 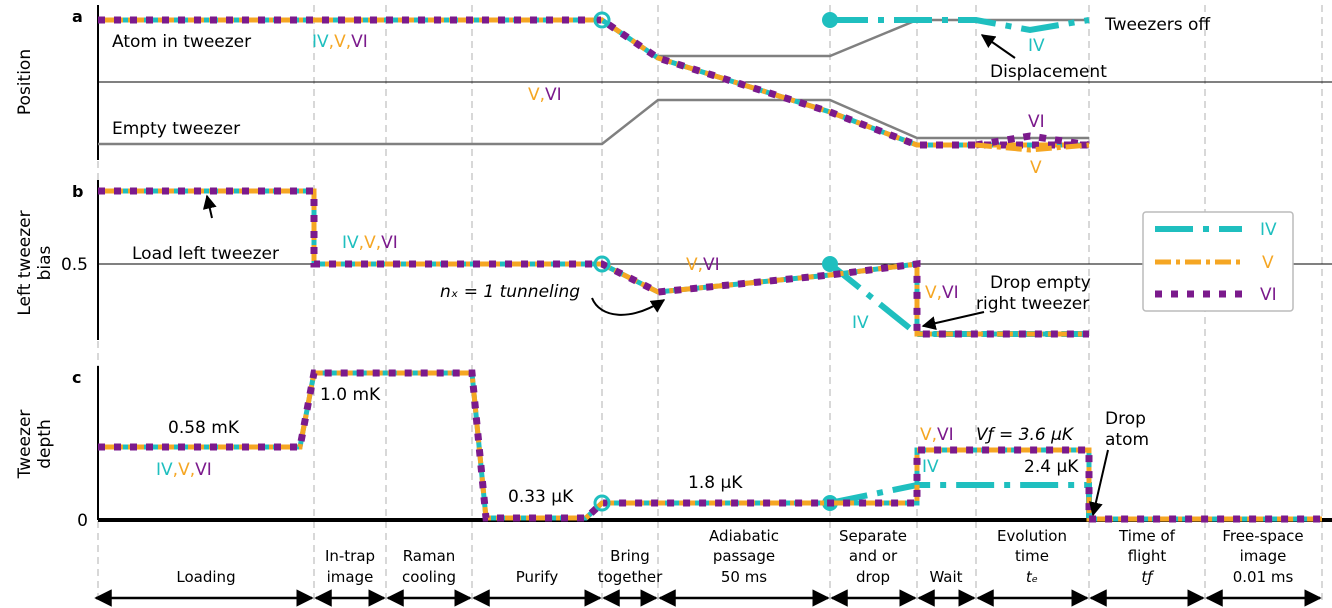 I want to click on panel-c-ylabel-1: Tweezer, so click(x=25, y=445).